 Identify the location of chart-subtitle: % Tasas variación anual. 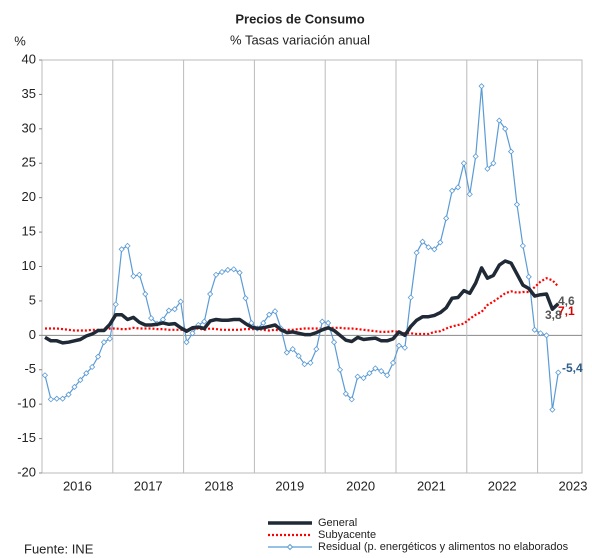
(300, 39).